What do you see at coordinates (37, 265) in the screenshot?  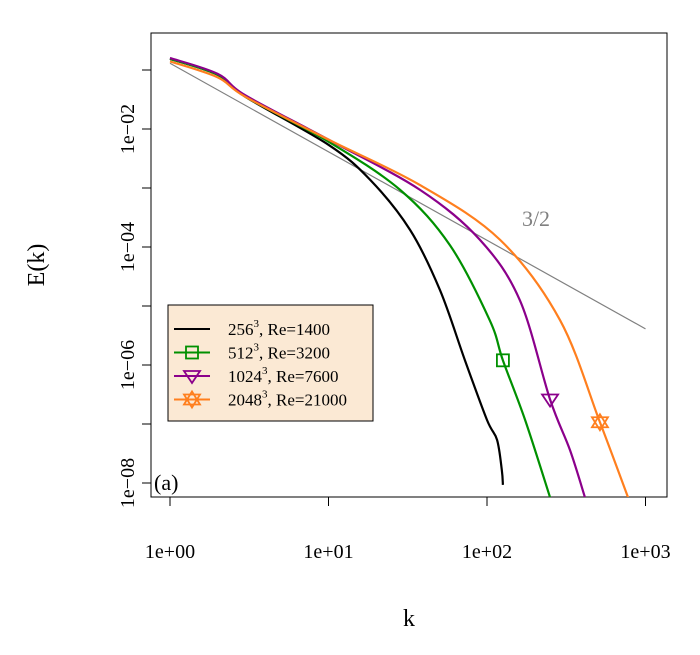 I see `y-axis-label: E(k)` at bounding box center [37, 265].